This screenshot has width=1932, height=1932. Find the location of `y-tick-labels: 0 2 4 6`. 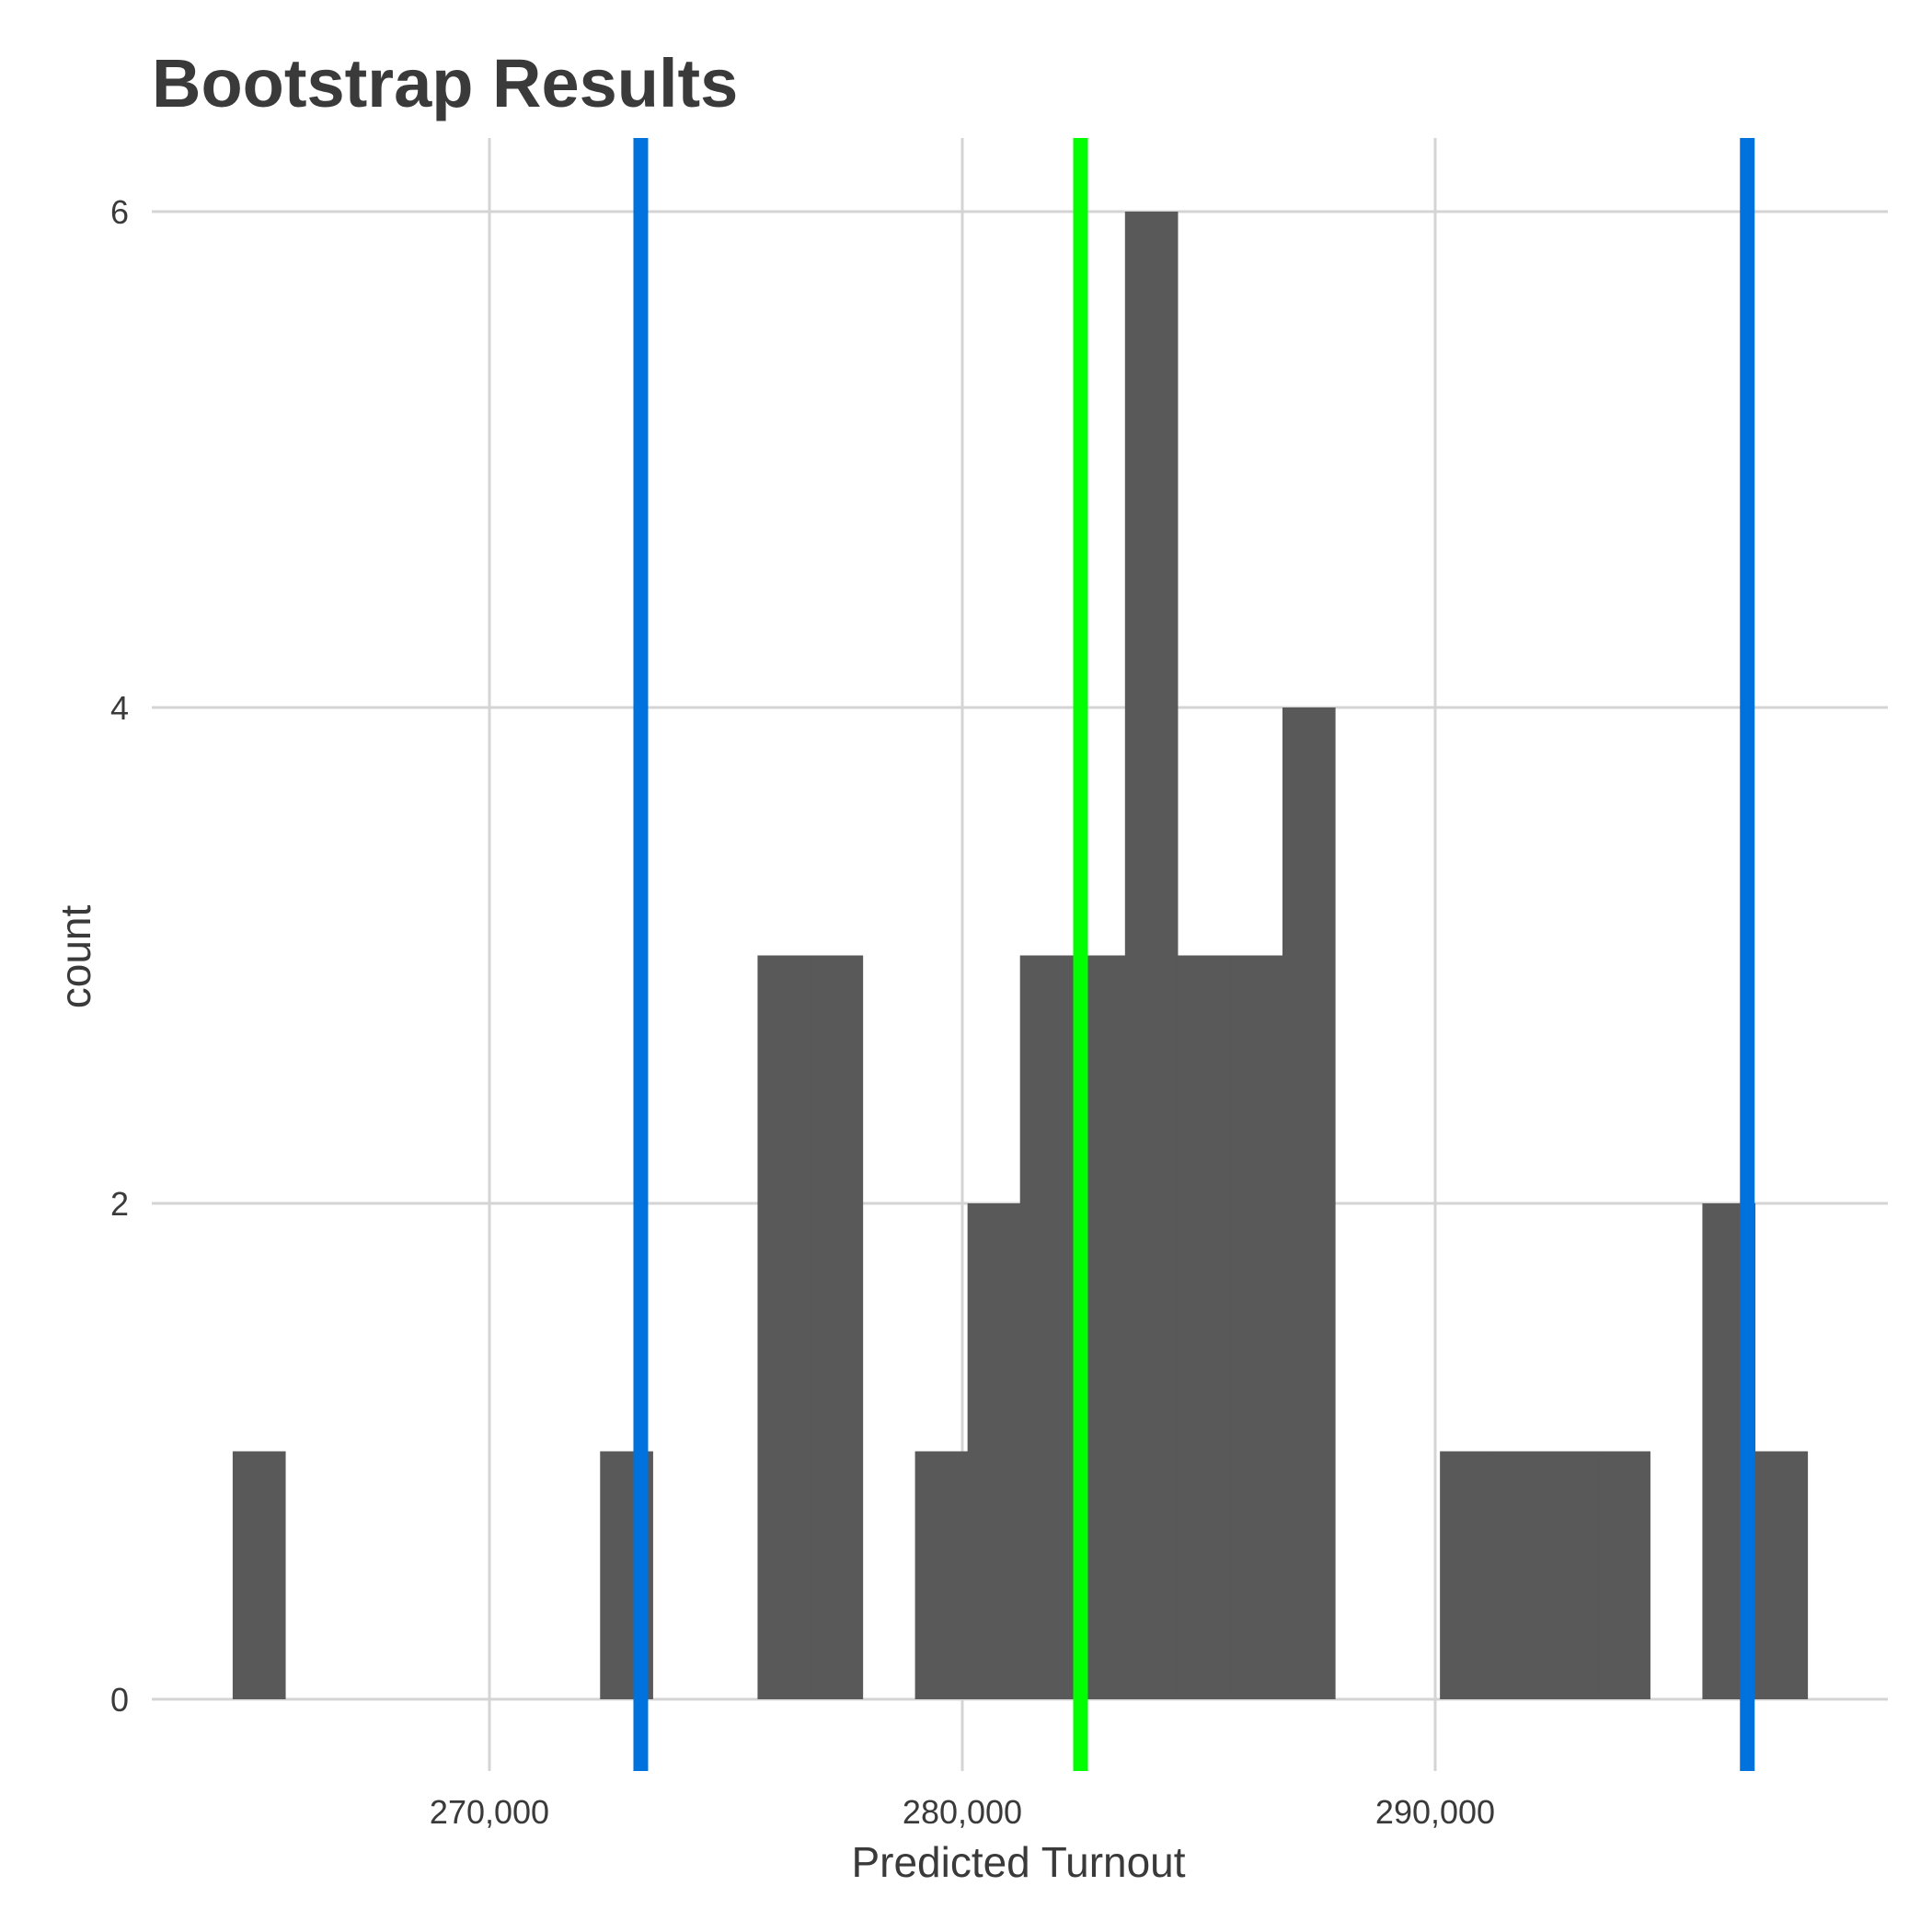

y-tick-labels: 0 2 4 6 is located at coordinates (120, 956).